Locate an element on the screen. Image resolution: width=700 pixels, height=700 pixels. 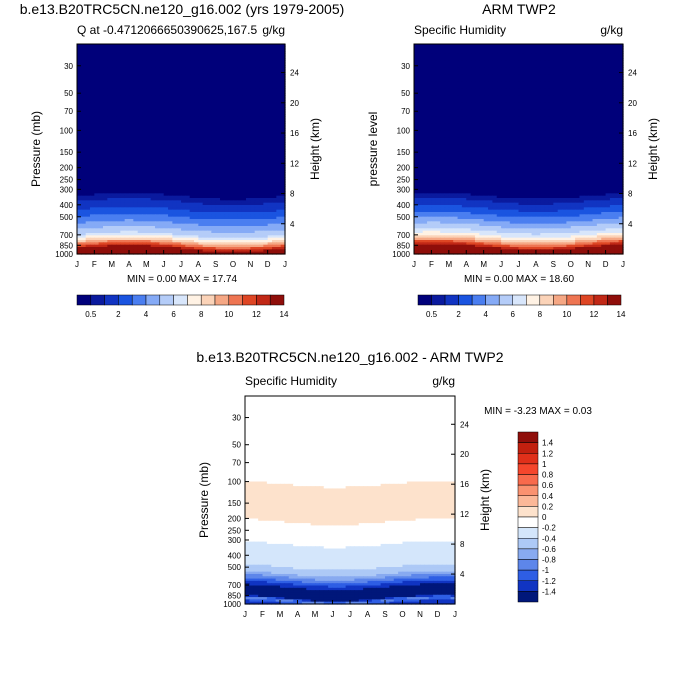
colorbar-label: 4 is located at coordinates (146, 314).